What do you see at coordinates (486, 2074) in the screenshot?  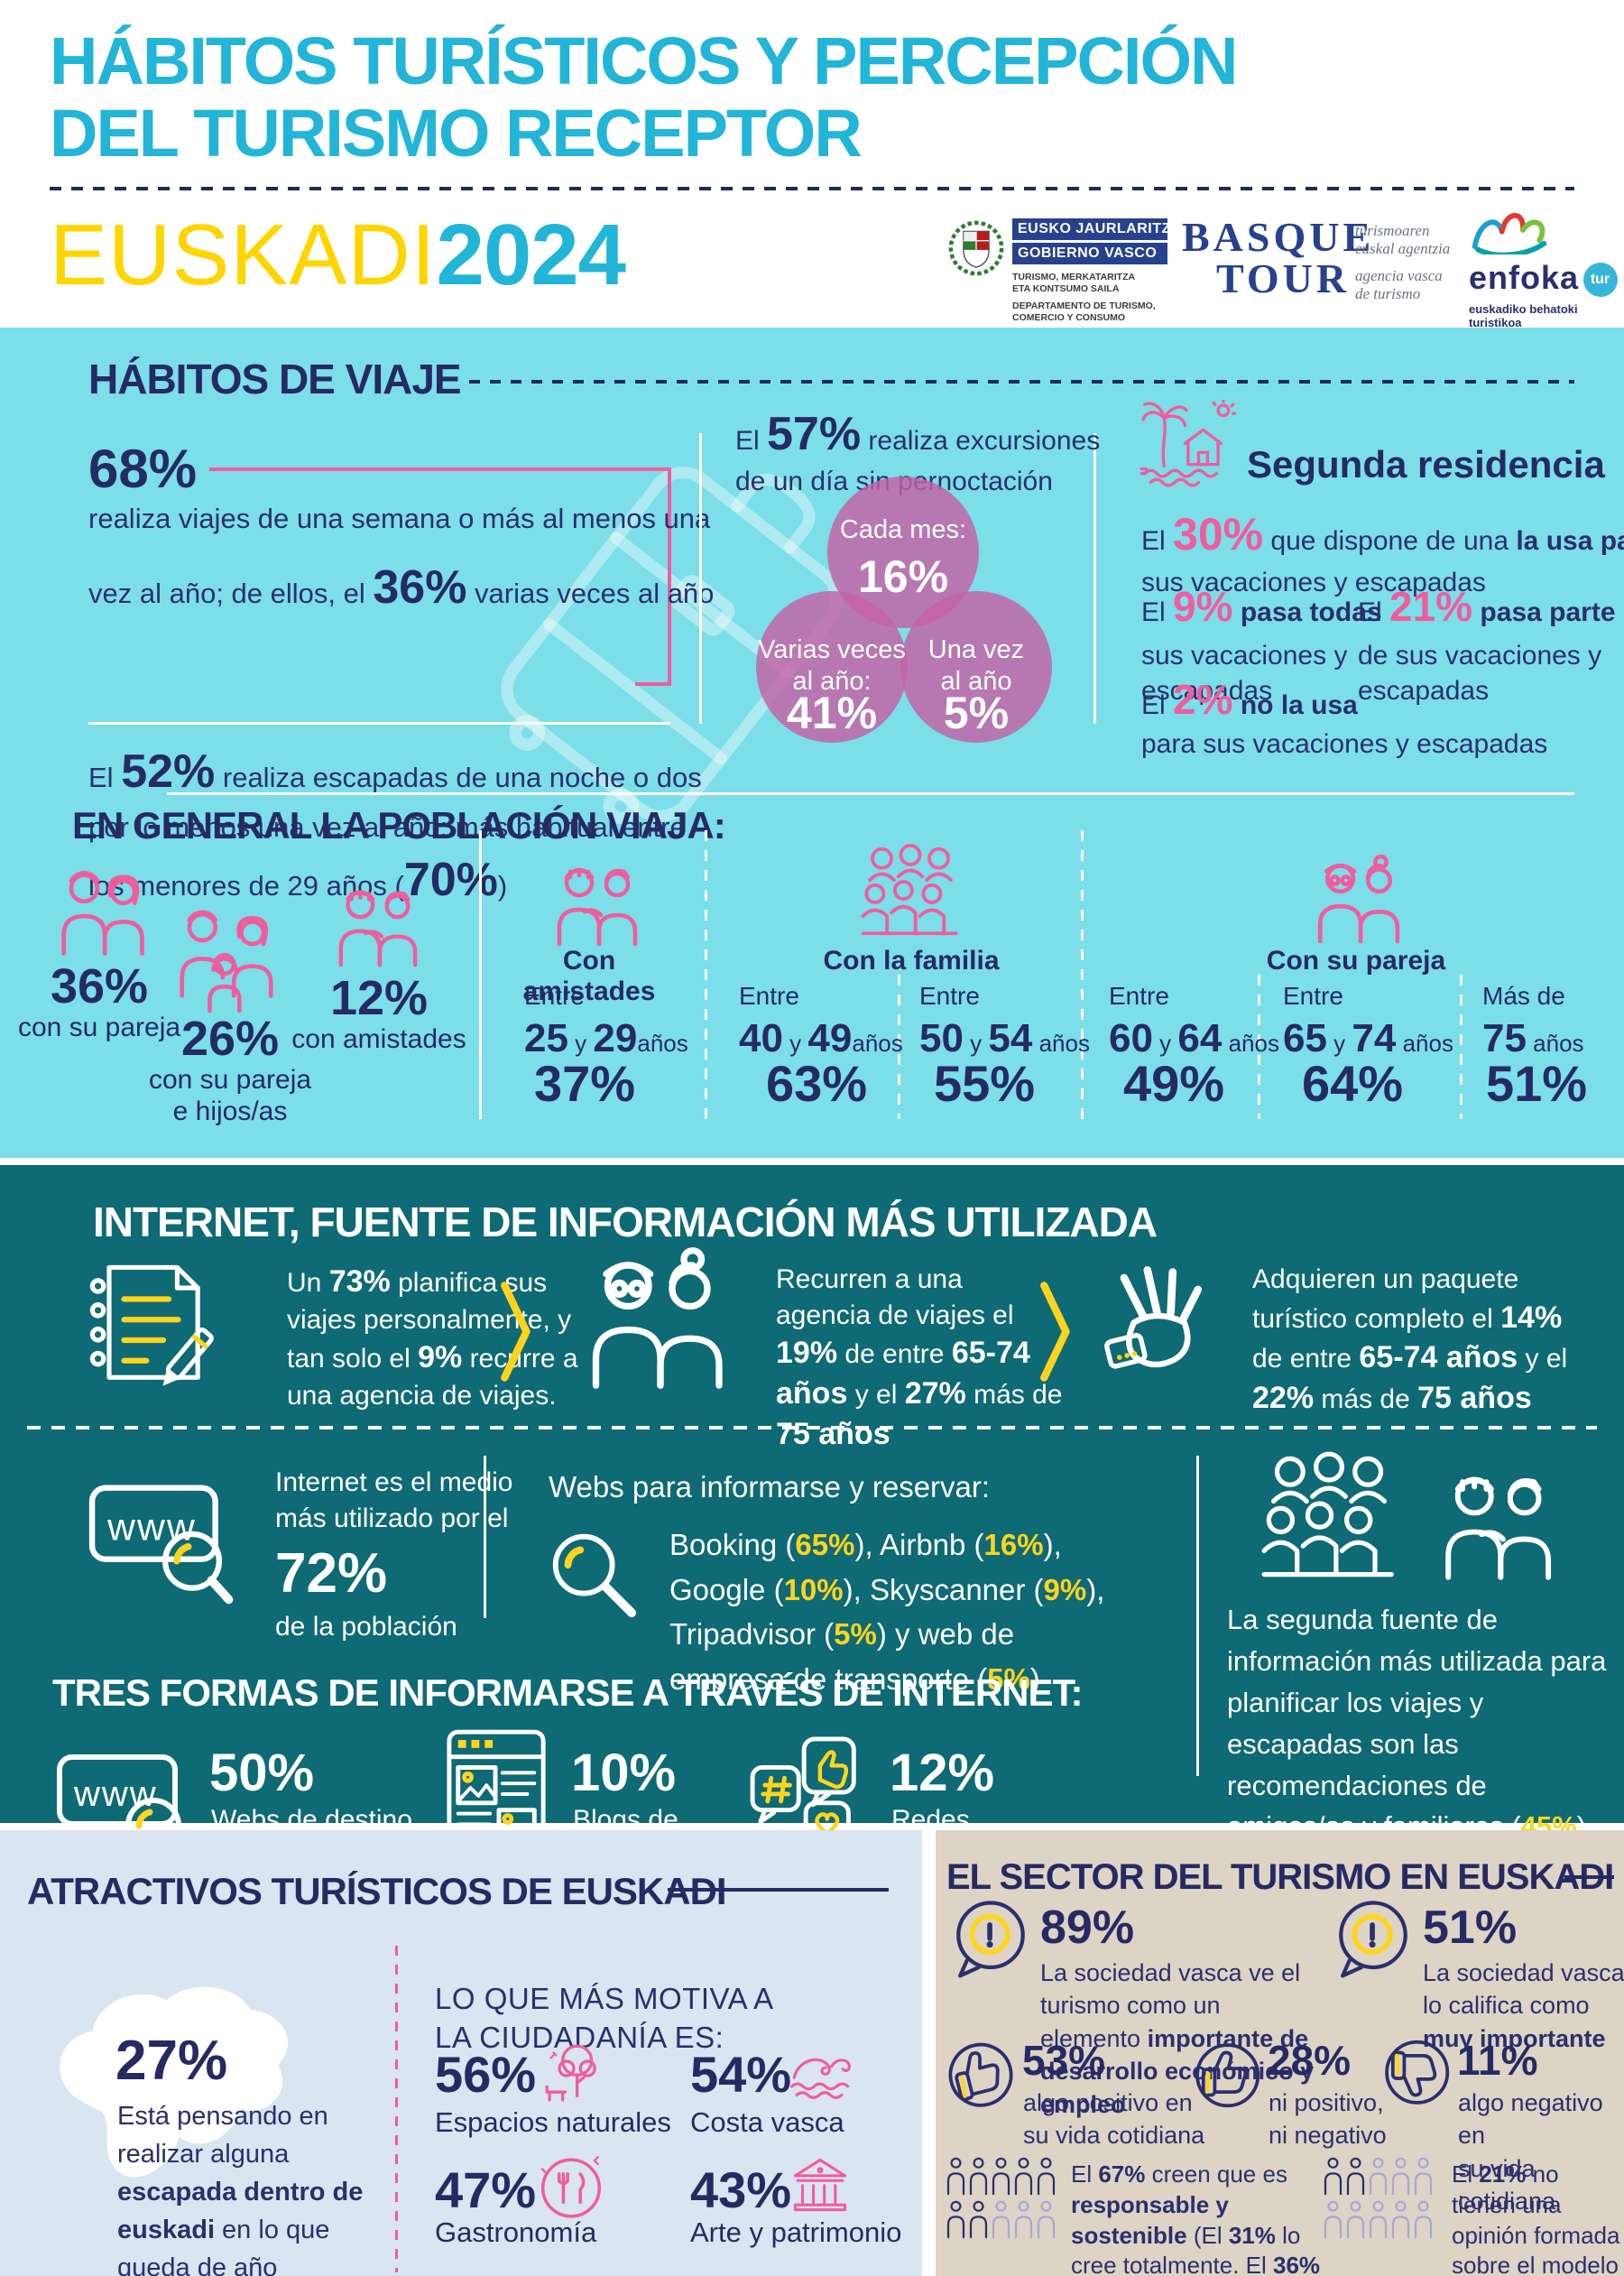 I see `i56-pct: 56%` at bounding box center [486, 2074].